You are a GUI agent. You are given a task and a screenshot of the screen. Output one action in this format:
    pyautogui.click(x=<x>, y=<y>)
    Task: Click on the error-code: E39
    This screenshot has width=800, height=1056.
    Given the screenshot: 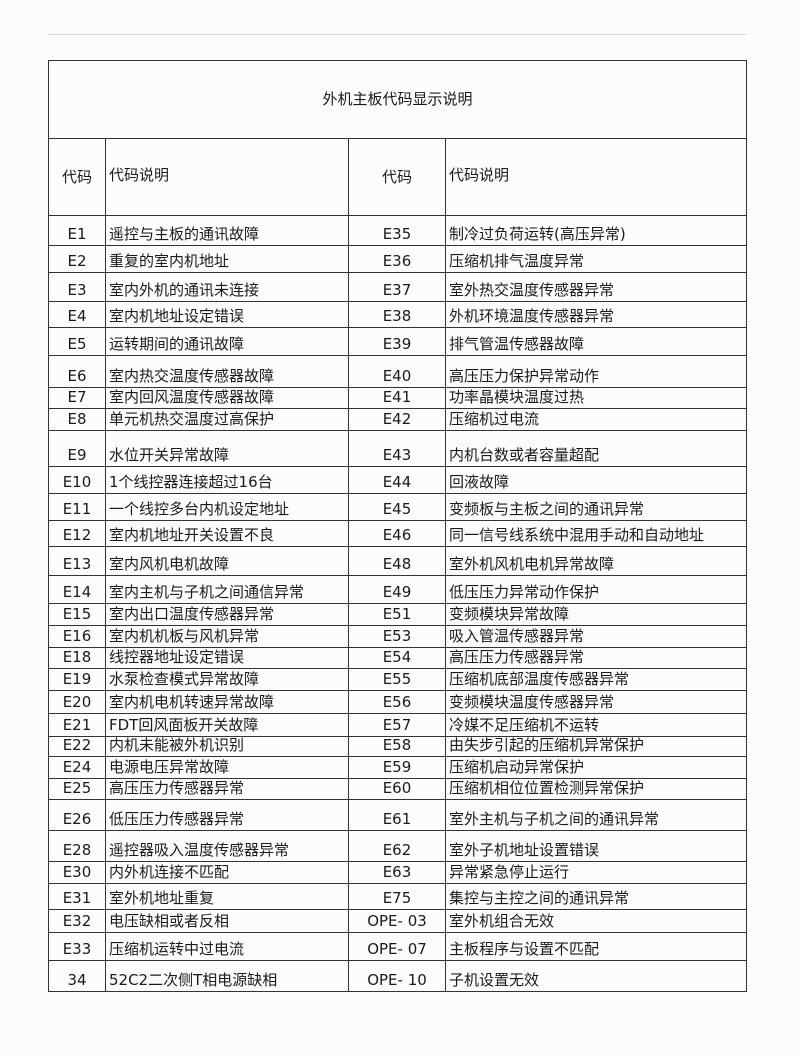 What is the action you would take?
    pyautogui.click(x=397, y=341)
    